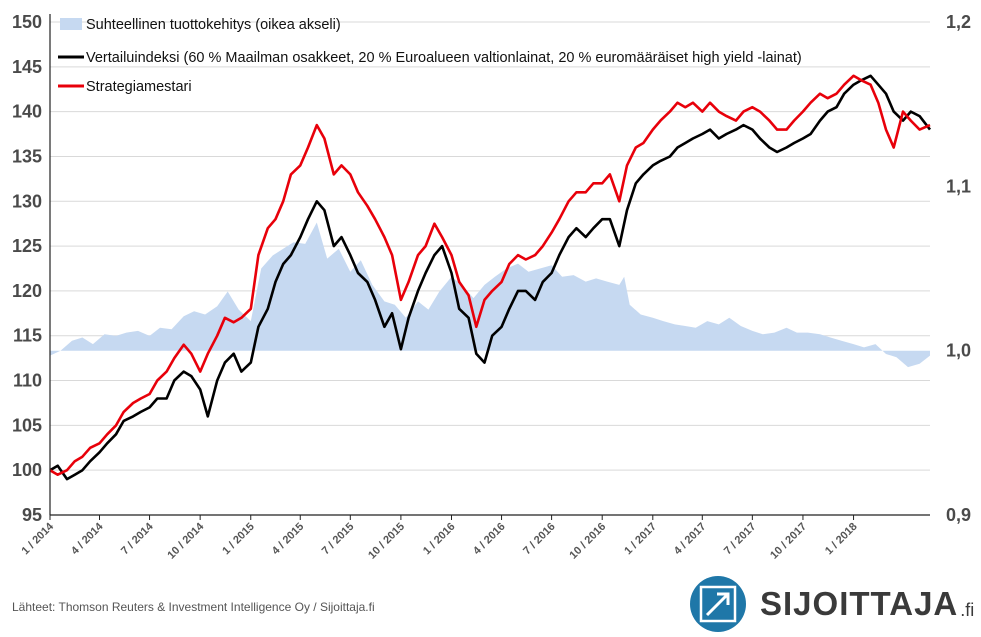 The image size is (981, 637). I want to click on x-tick-label: 10 / 2017, so click(788, 541).